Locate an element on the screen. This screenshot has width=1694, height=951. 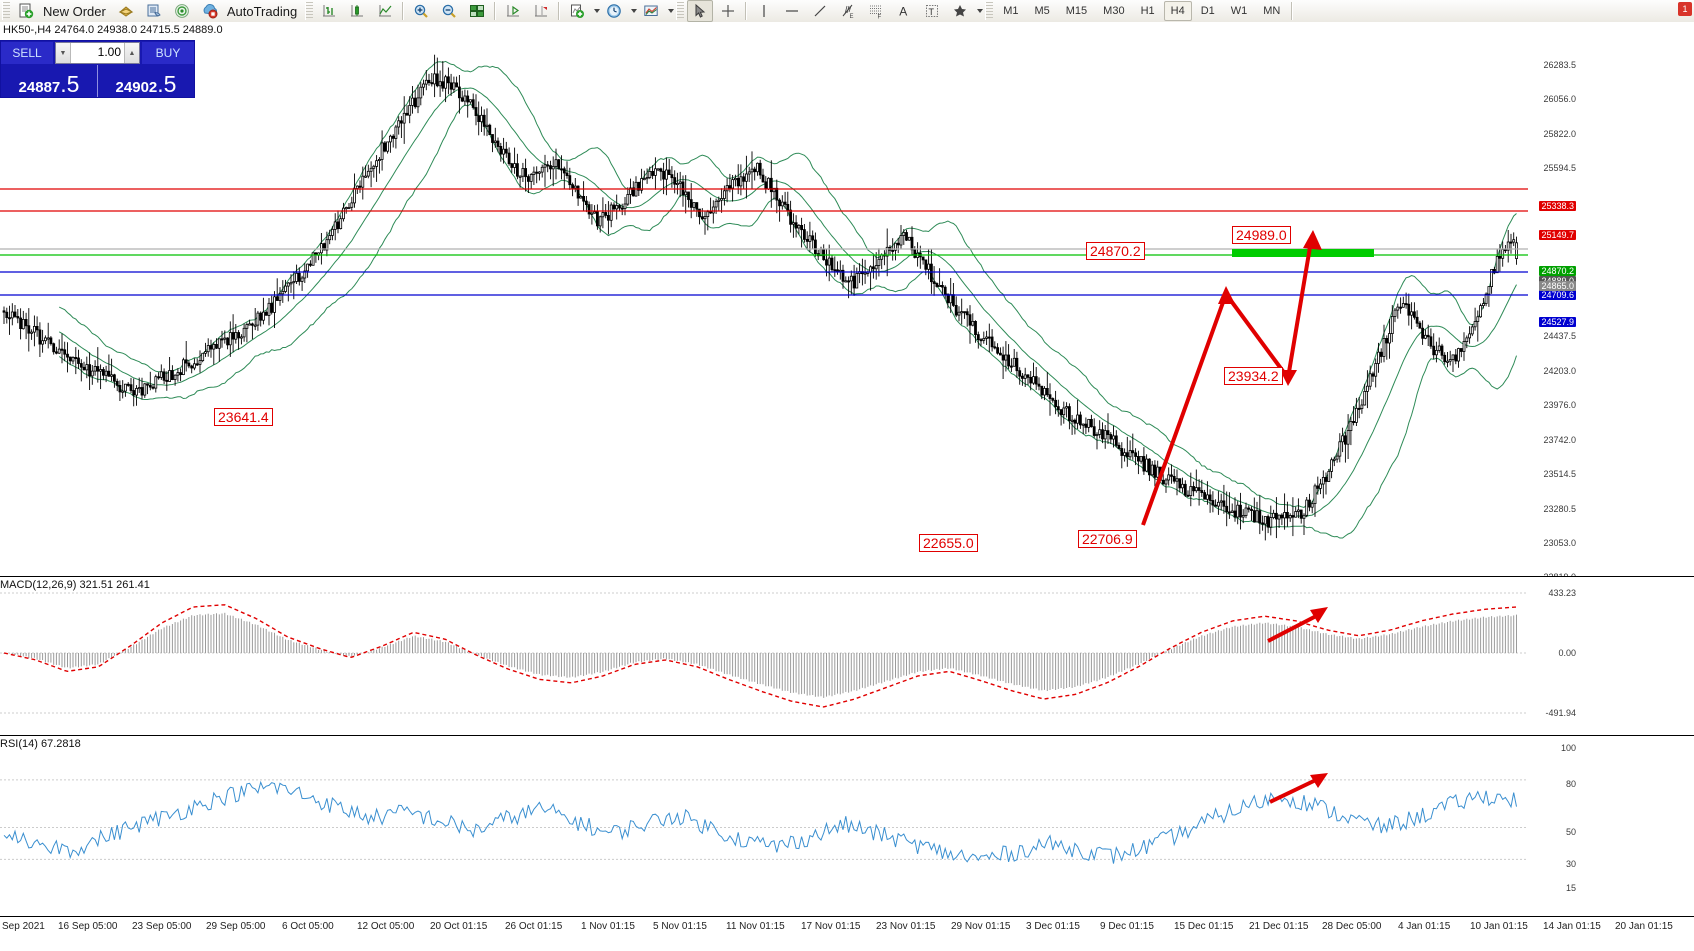
sell-price: 24887.5 is located at coordinates (49, 81).